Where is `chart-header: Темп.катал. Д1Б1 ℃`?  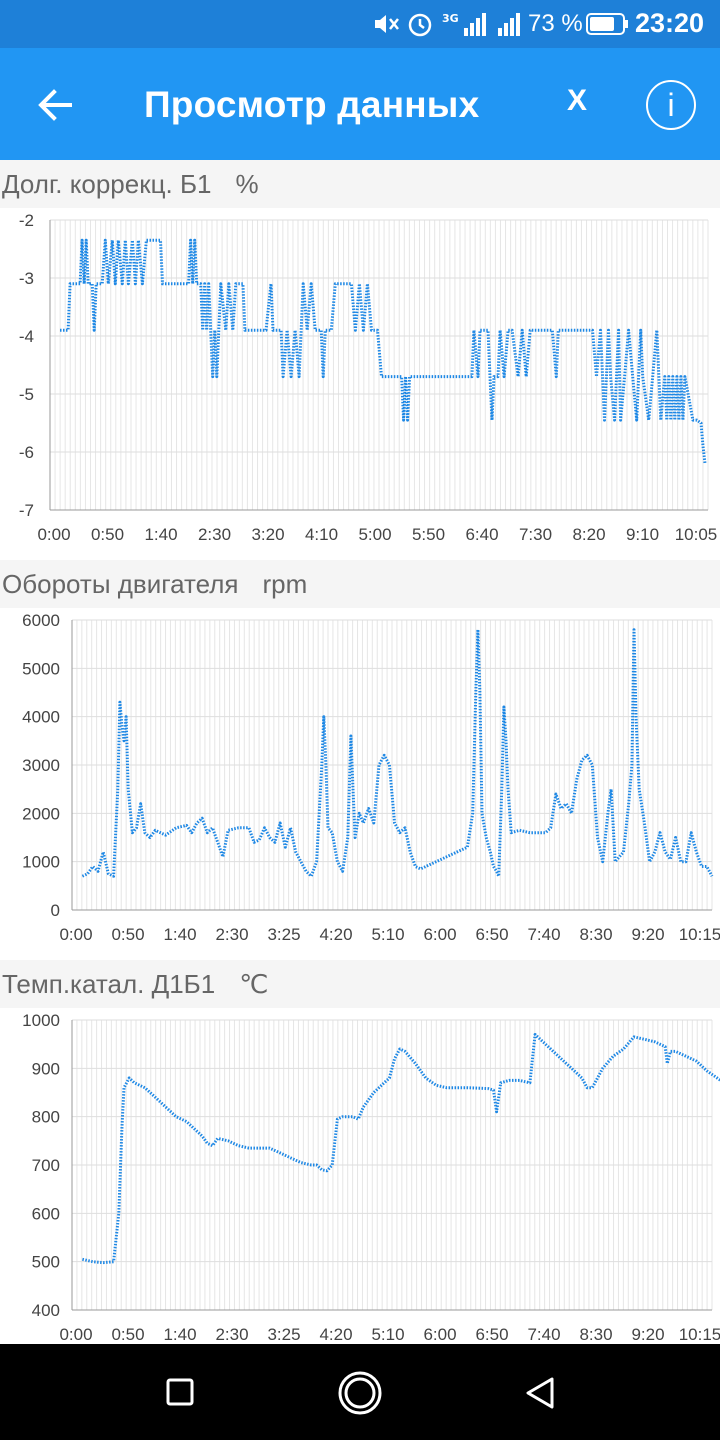
chart-header: Темп.катал. Д1Б1 ℃ is located at coordinates (360, 984).